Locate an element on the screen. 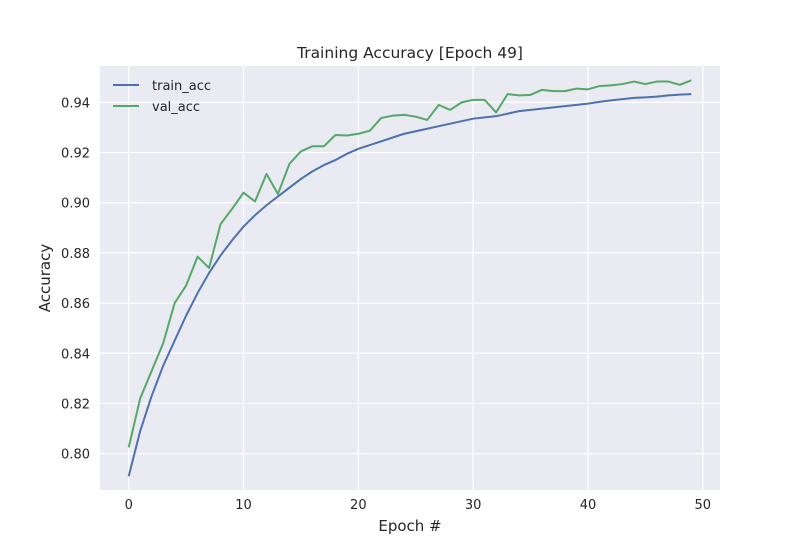 The height and width of the screenshot is (550, 800). x-tick-label: 20 is located at coordinates (358, 505).